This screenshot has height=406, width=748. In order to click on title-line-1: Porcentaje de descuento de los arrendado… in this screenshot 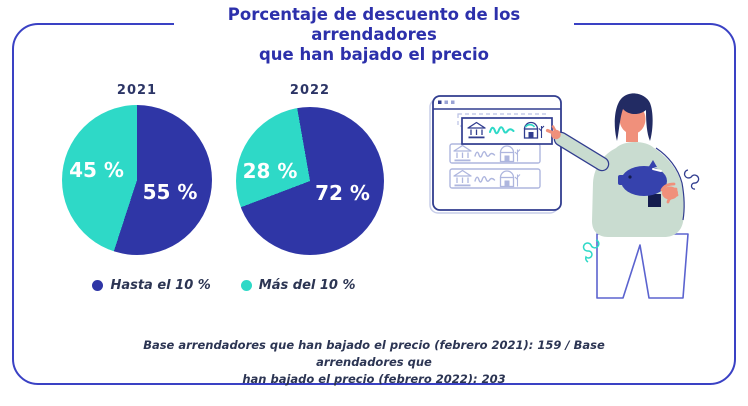, I will do `click(374, 24)`.